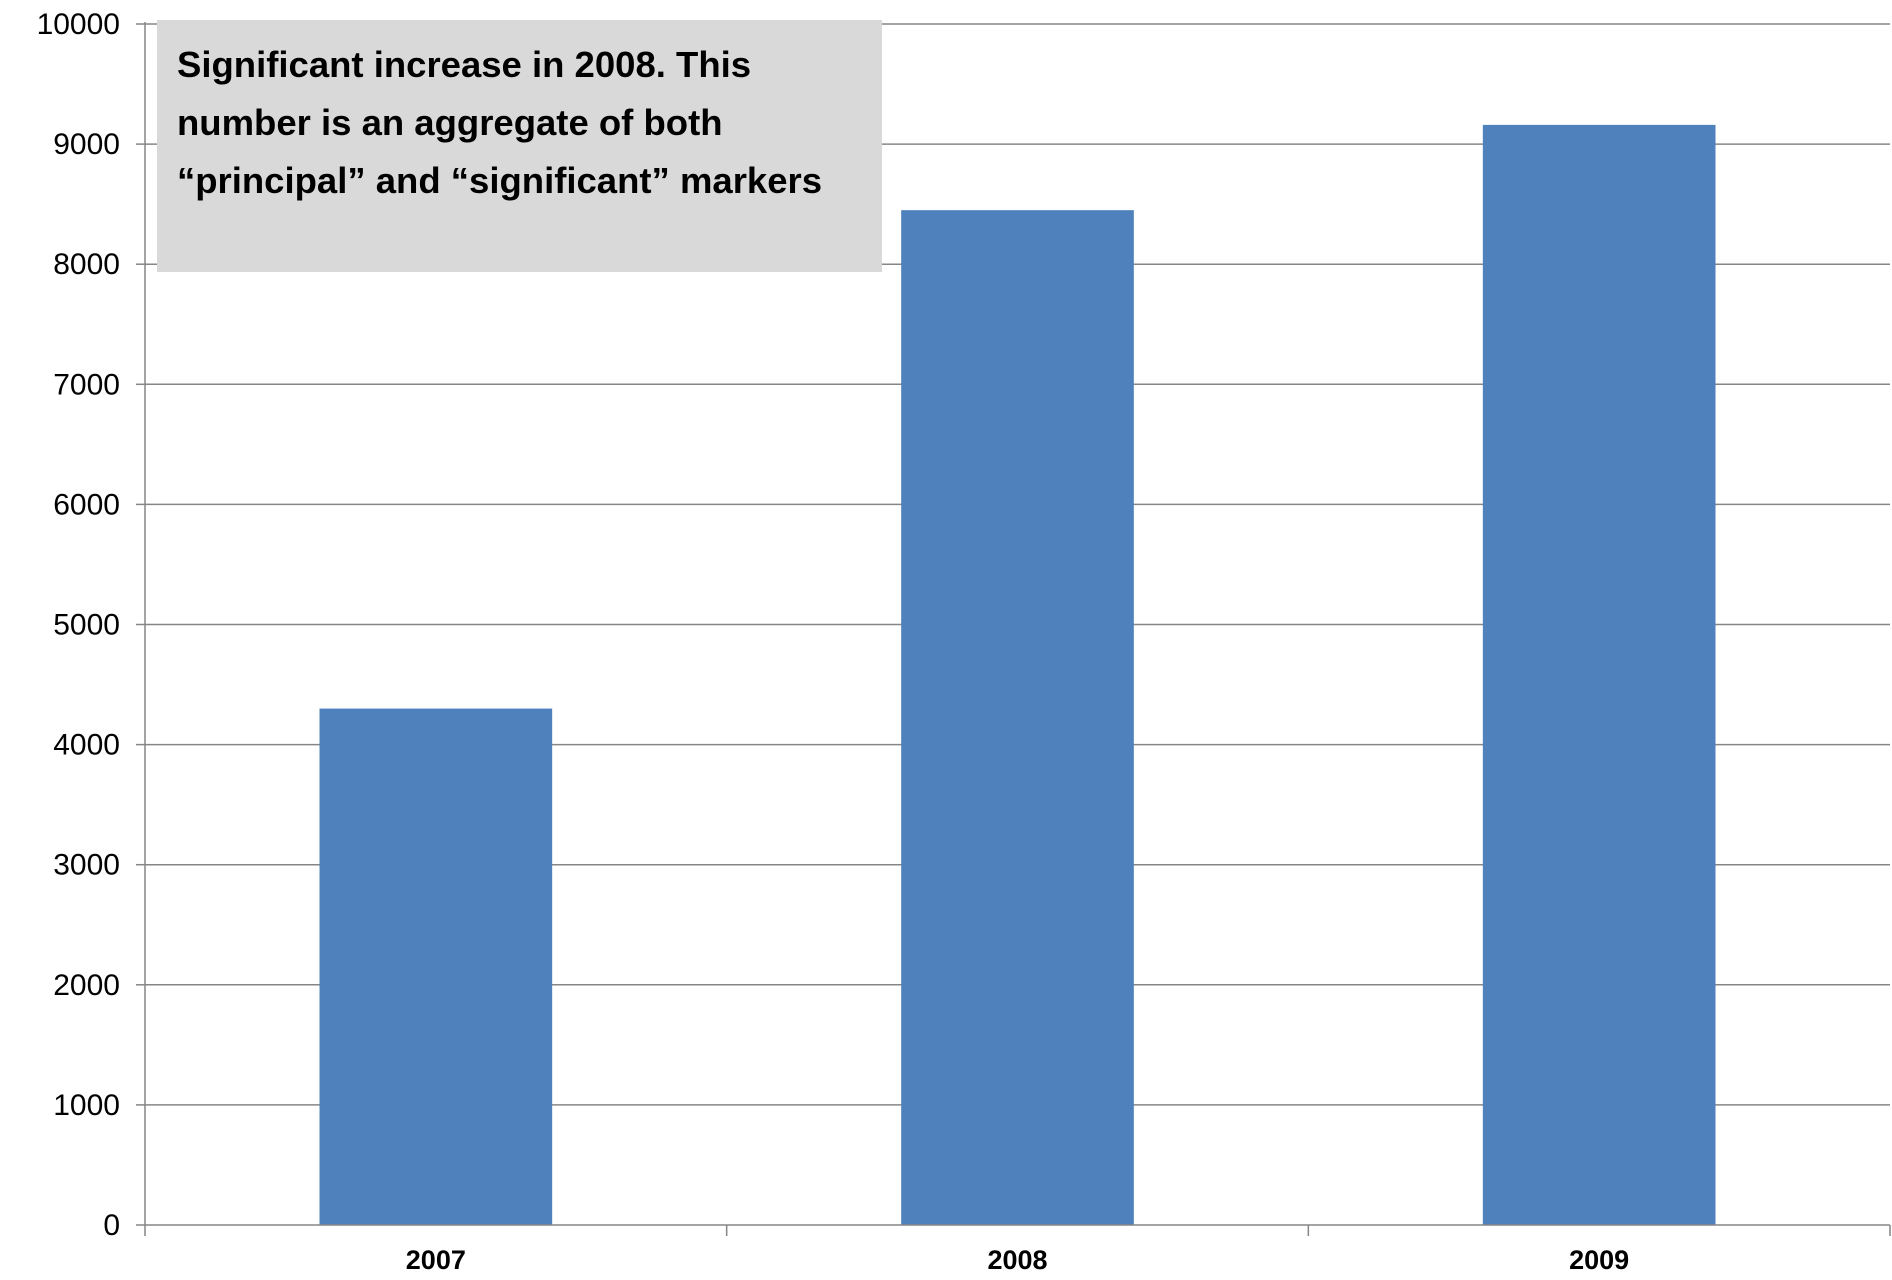 The width and height of the screenshot is (1892, 1280). What do you see at coordinates (111, 1225) in the screenshot?
I see `y-tick-label: 0` at bounding box center [111, 1225].